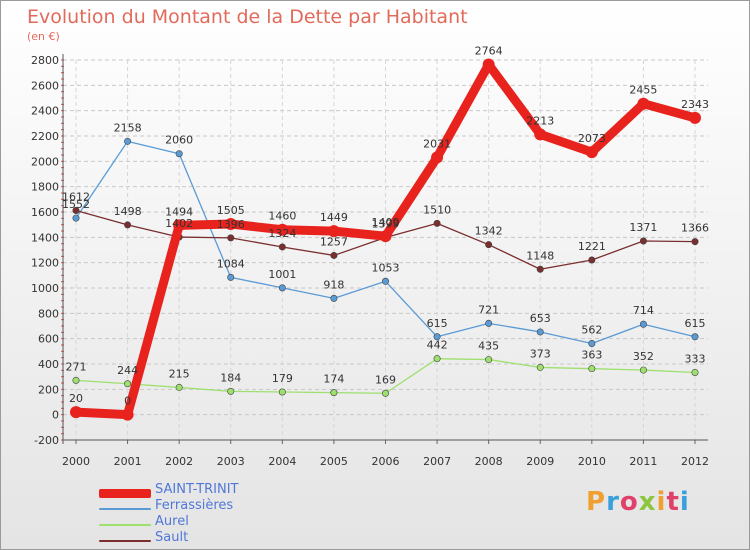 This screenshot has width=750, height=550. Describe the element at coordinates (231, 263) in the screenshot. I see `data-label: 1084` at that location.